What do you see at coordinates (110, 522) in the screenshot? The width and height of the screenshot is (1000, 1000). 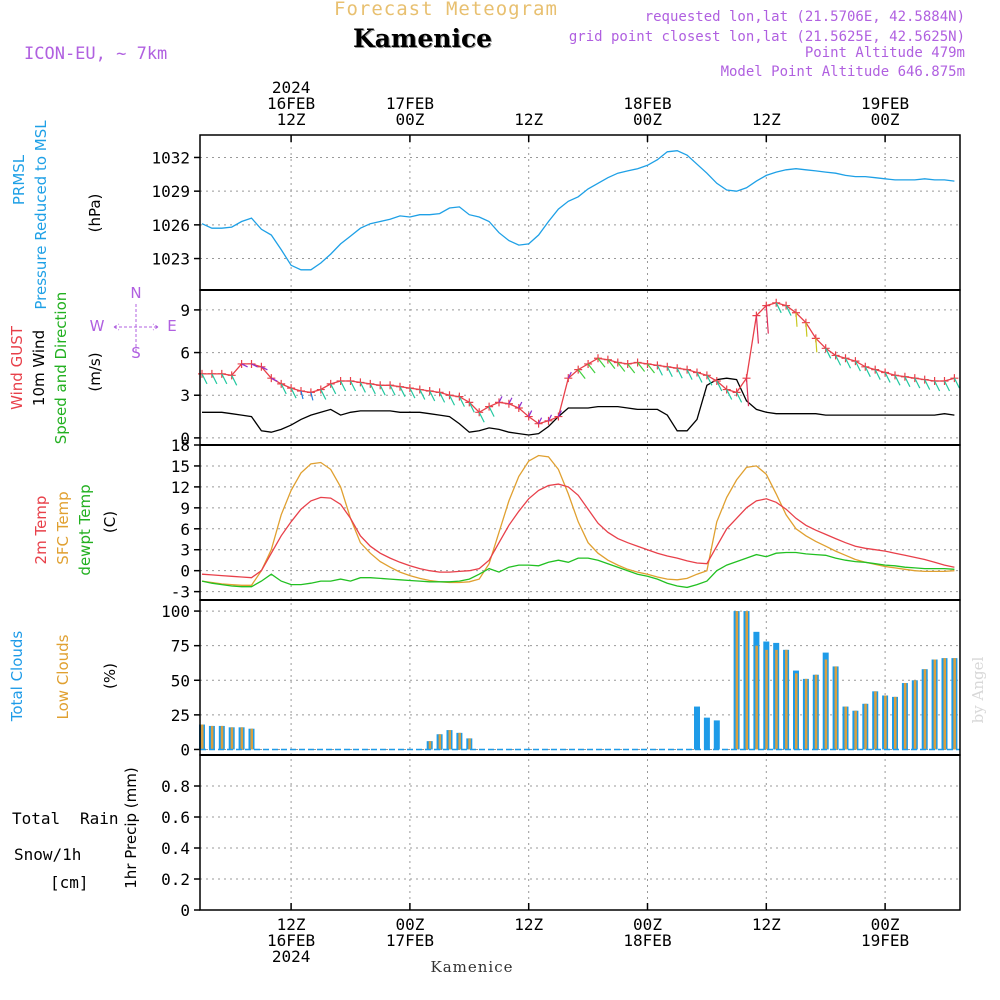 I see `temp-unit-label: (C)` at bounding box center [110, 522].